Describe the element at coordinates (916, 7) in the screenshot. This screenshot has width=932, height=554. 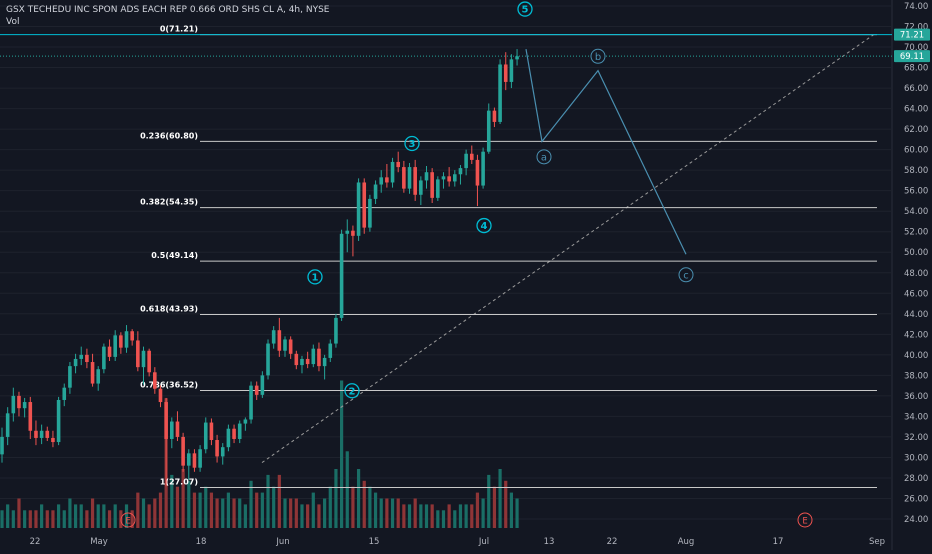
I see `y-tick-label: 74.00` at that location.